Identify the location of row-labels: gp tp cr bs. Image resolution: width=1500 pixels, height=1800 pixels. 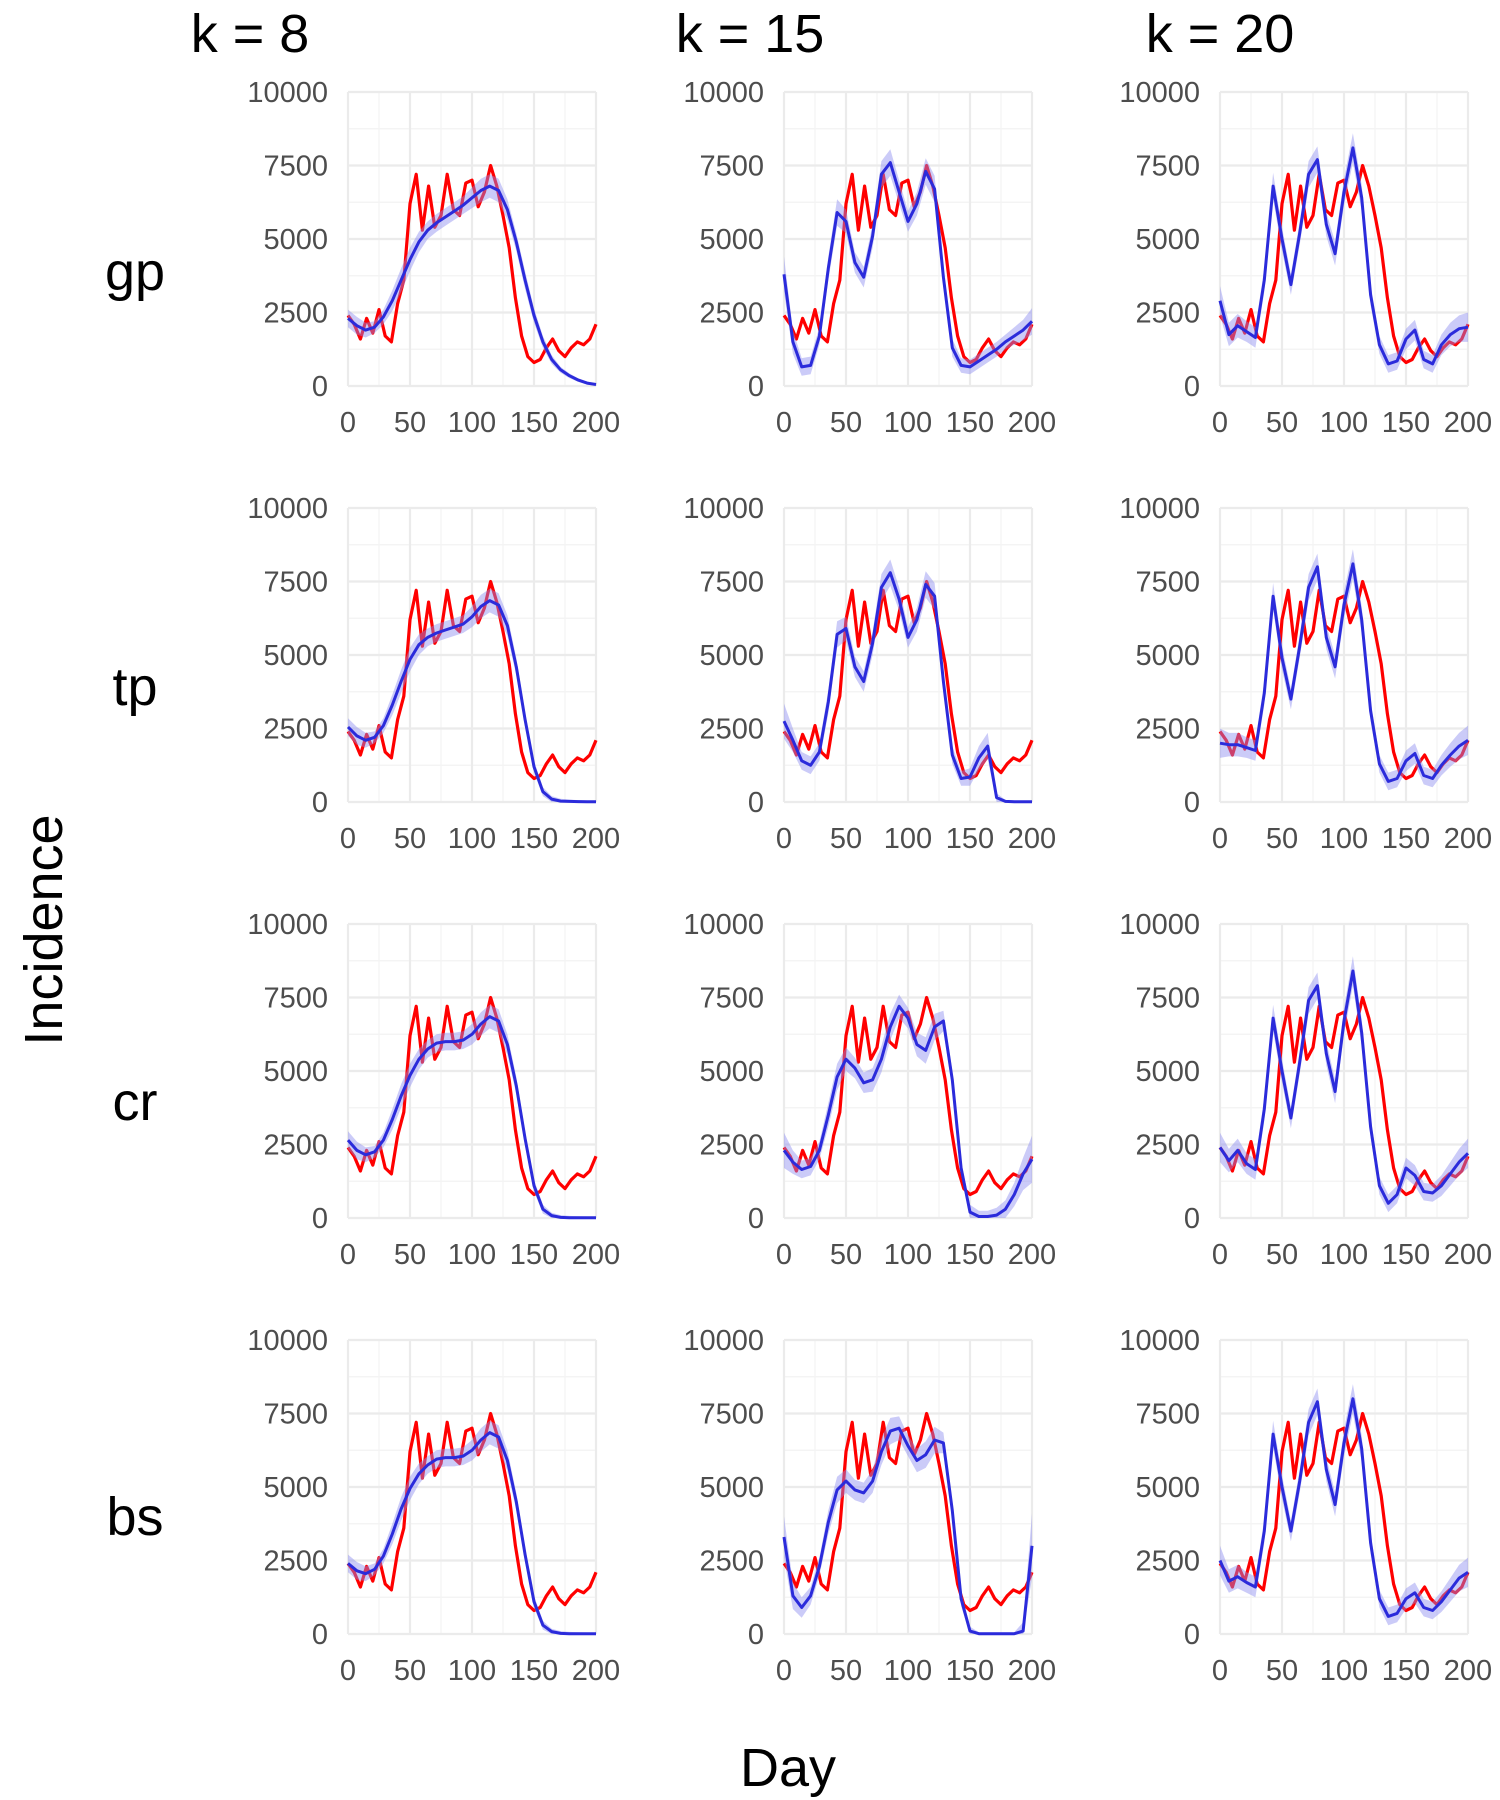
(135, 894).